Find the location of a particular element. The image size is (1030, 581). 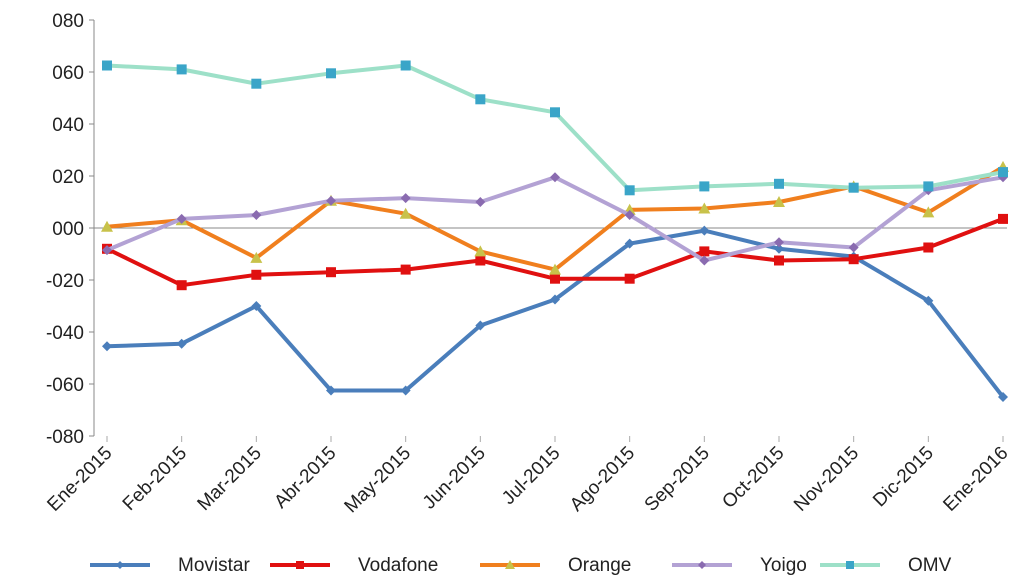

y-tick-label: -040 is located at coordinates (65, 333).